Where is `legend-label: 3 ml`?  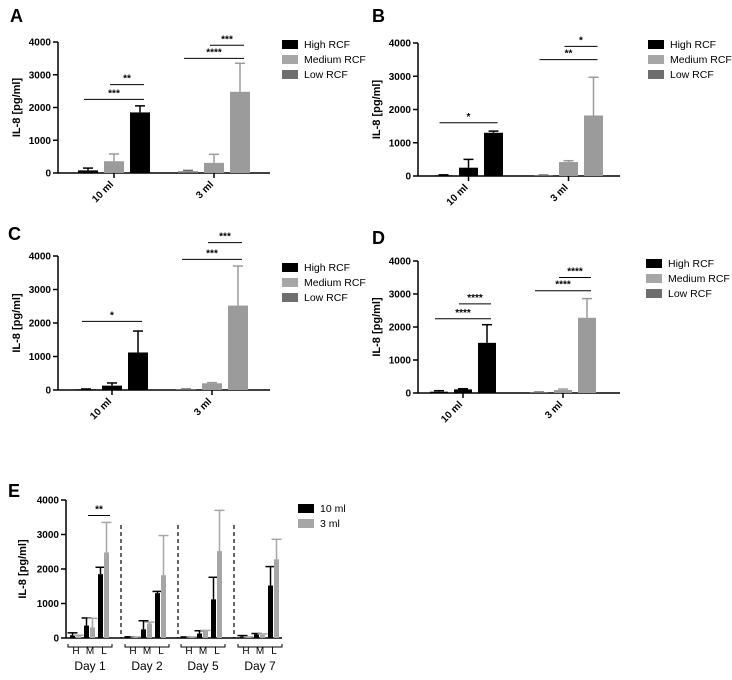
legend-label: 3 ml is located at coordinates (330, 524).